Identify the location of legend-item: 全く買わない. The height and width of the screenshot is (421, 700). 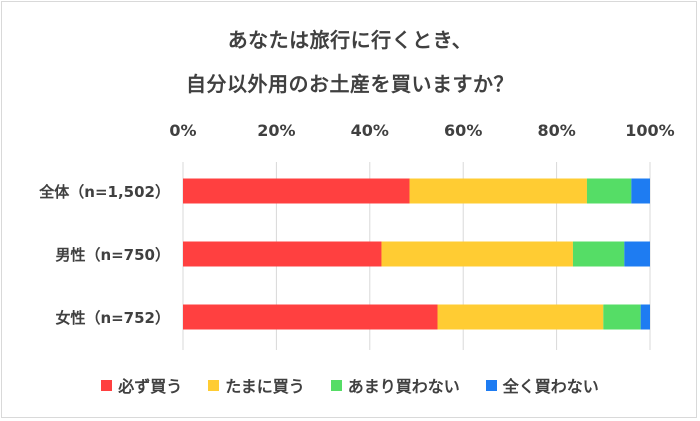
(542, 385).